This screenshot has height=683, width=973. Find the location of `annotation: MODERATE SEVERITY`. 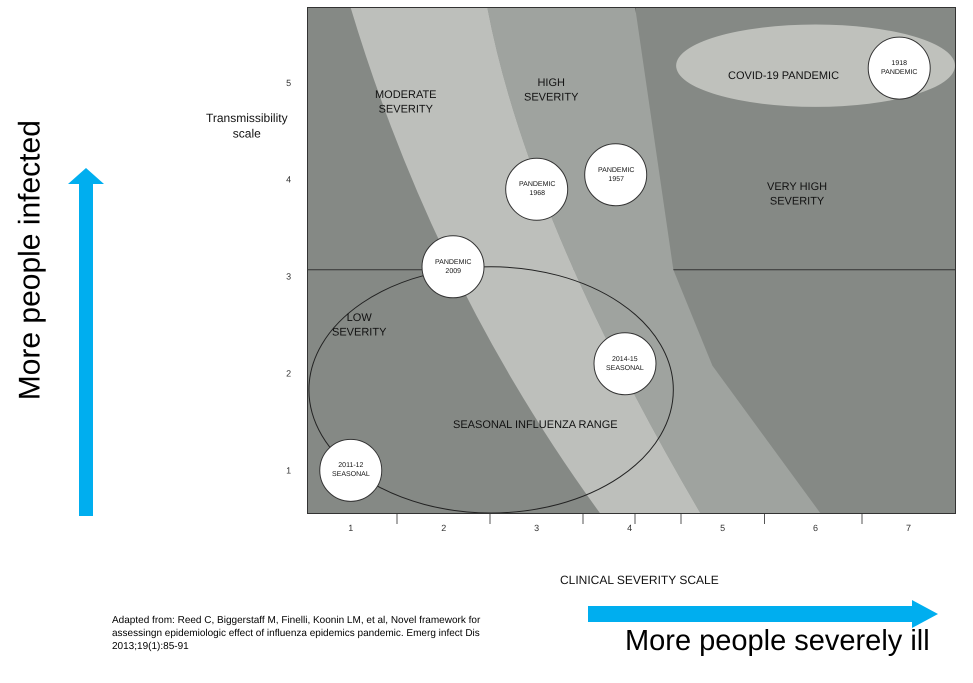

annotation: MODERATE SEVERITY is located at coordinates (406, 102).